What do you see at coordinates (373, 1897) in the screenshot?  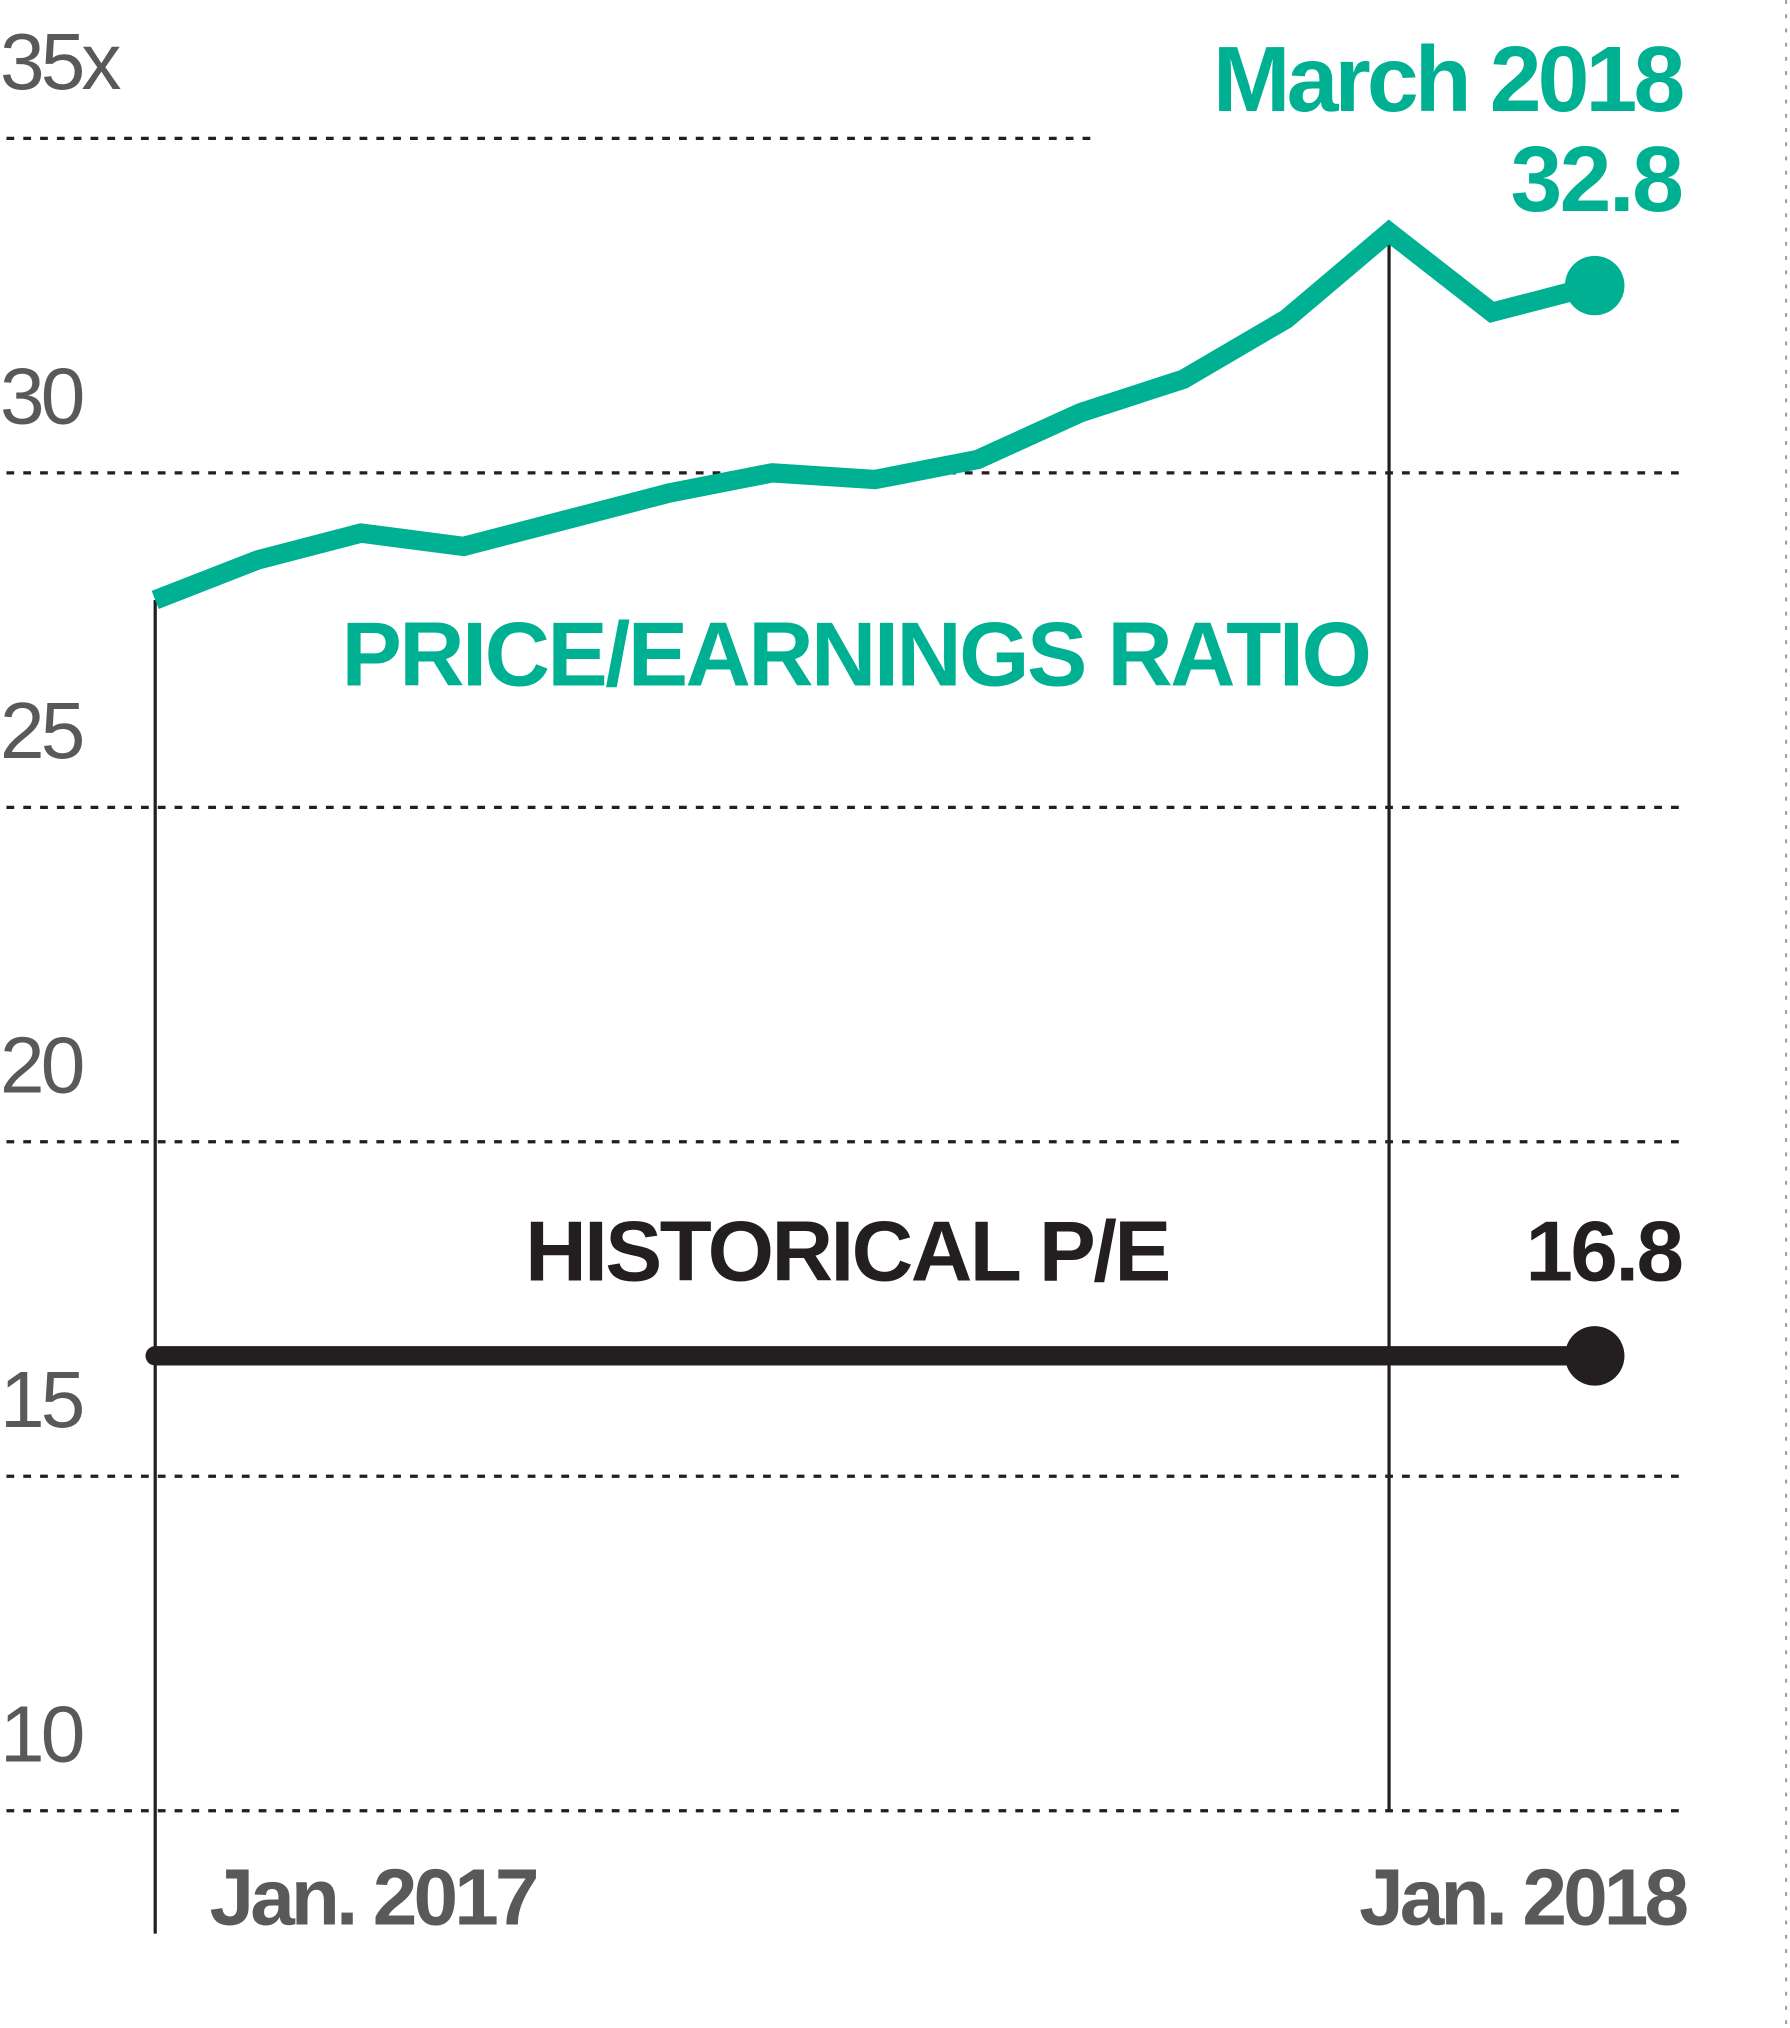 I see `x-tick-label: Jan. 2017` at bounding box center [373, 1897].